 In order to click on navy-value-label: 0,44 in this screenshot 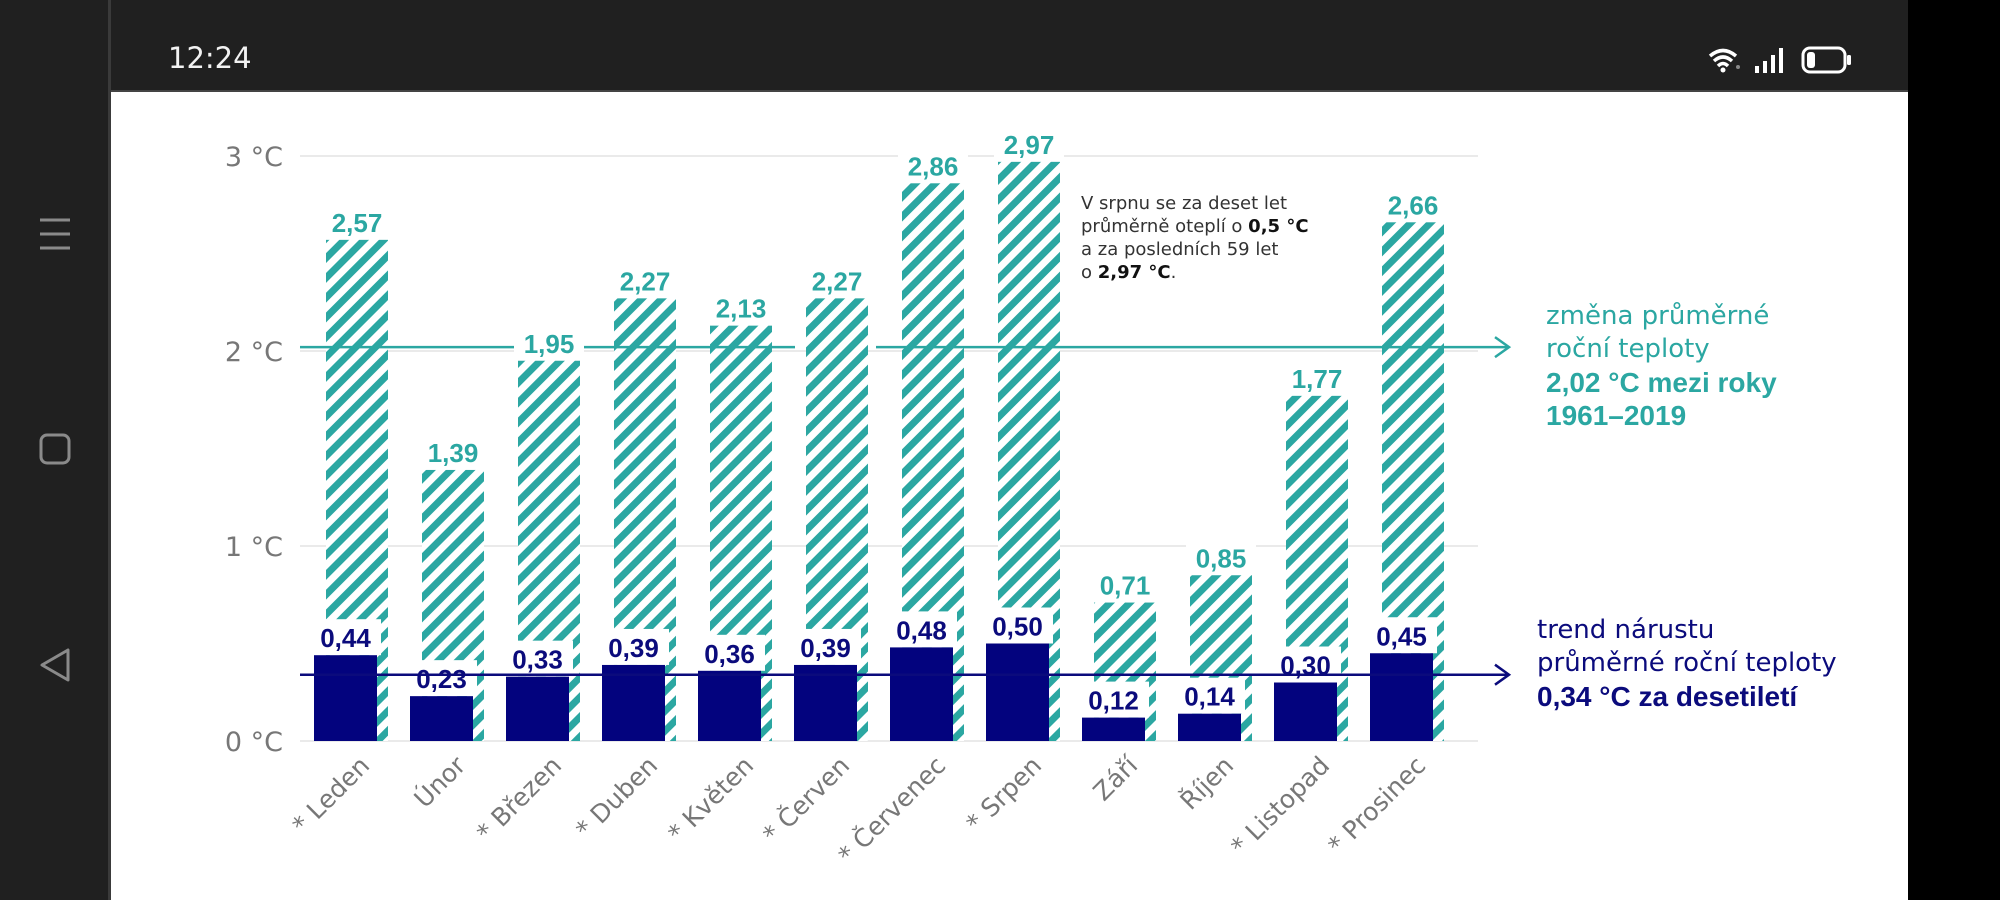, I will do `click(345, 638)`.